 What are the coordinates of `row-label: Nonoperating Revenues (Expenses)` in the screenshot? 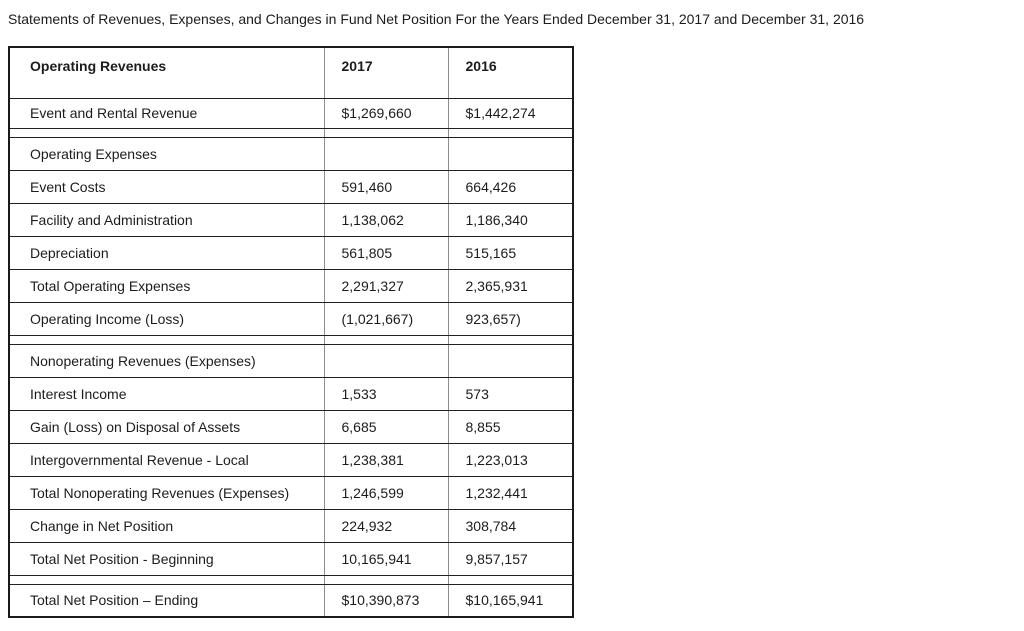 It's located at (167, 360).